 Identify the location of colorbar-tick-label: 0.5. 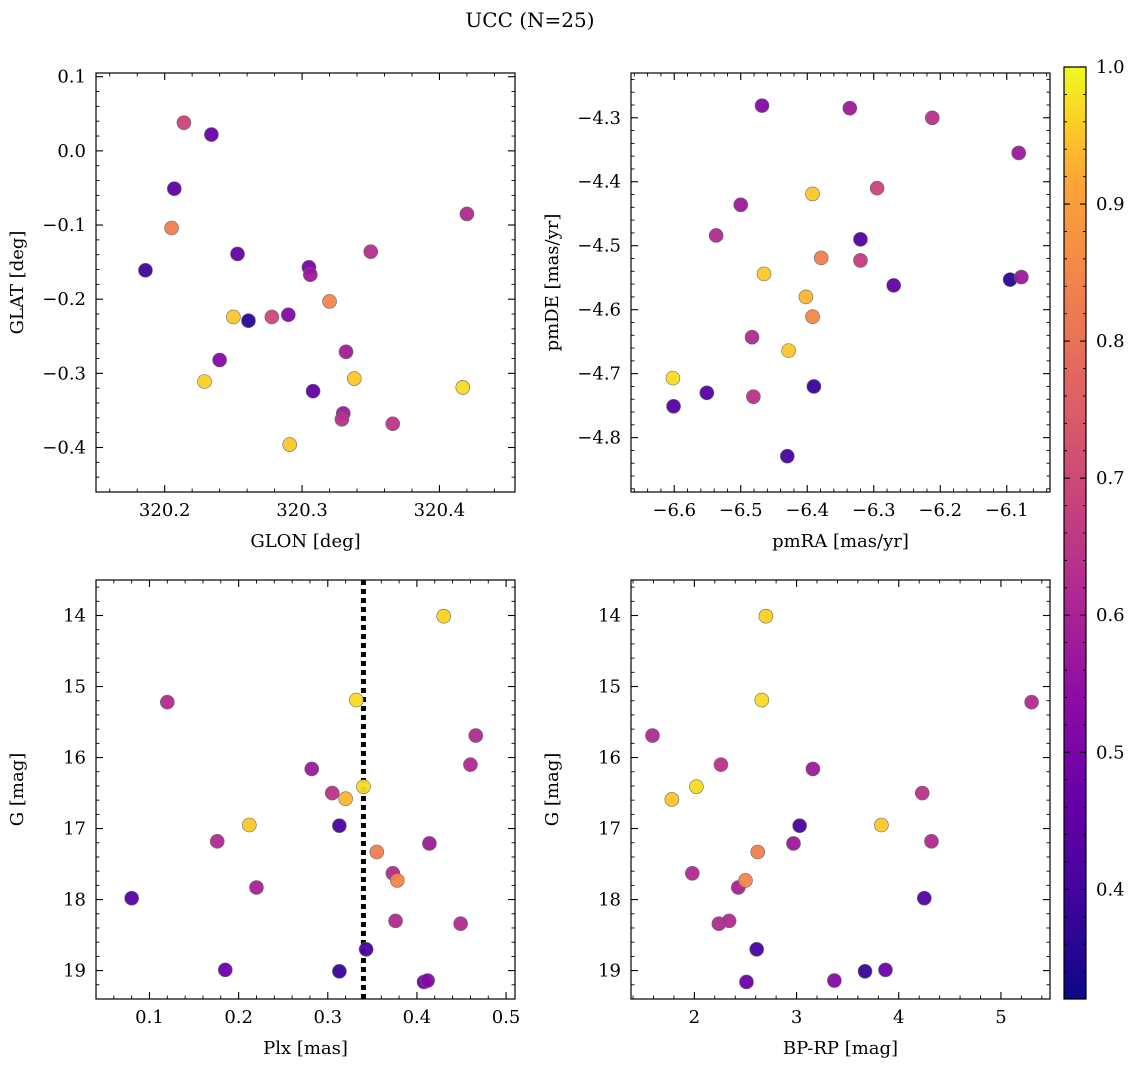
(1110, 752).